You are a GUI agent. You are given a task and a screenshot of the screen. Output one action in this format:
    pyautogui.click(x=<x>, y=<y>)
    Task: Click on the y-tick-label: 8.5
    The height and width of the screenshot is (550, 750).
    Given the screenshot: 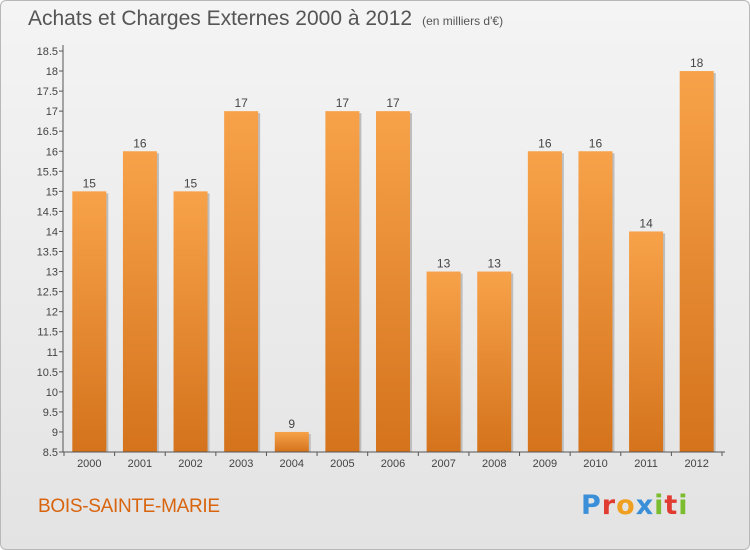 What is the action you would take?
    pyautogui.click(x=50, y=453)
    